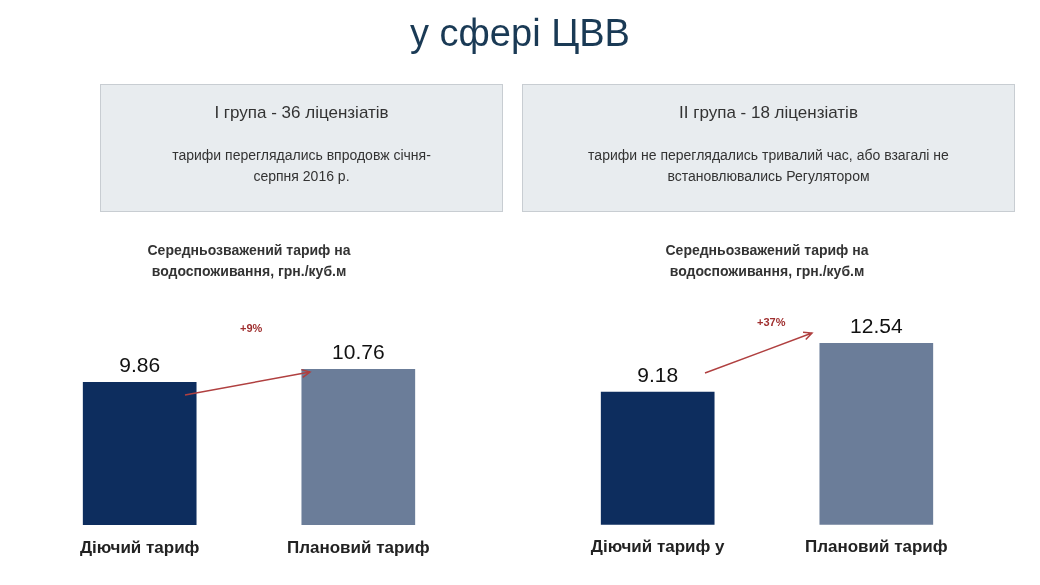 This screenshot has width=1040, height=585. I want to click on data-label: 12.54, so click(876, 326).